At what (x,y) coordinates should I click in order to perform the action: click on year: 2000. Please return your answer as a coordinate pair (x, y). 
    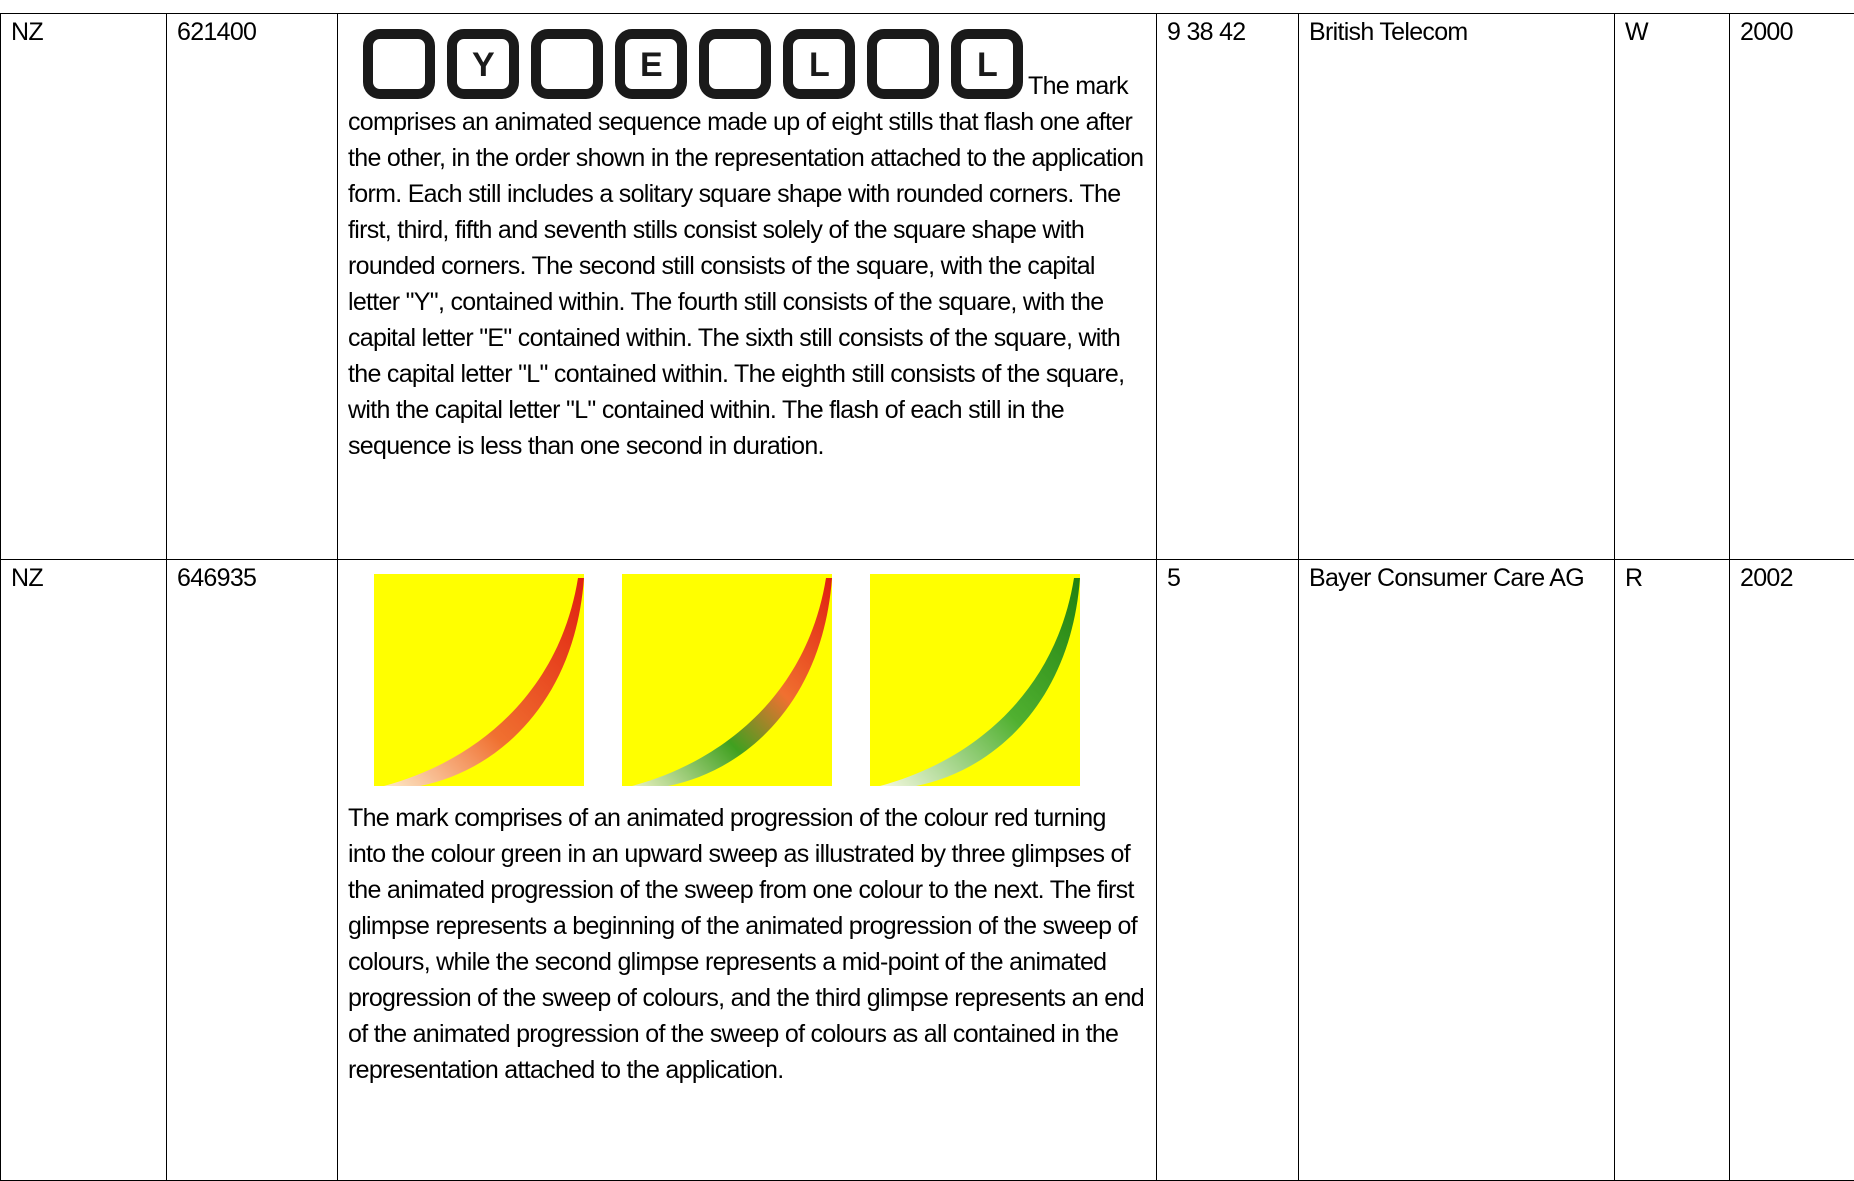
    Looking at the image, I should click on (1792, 287).